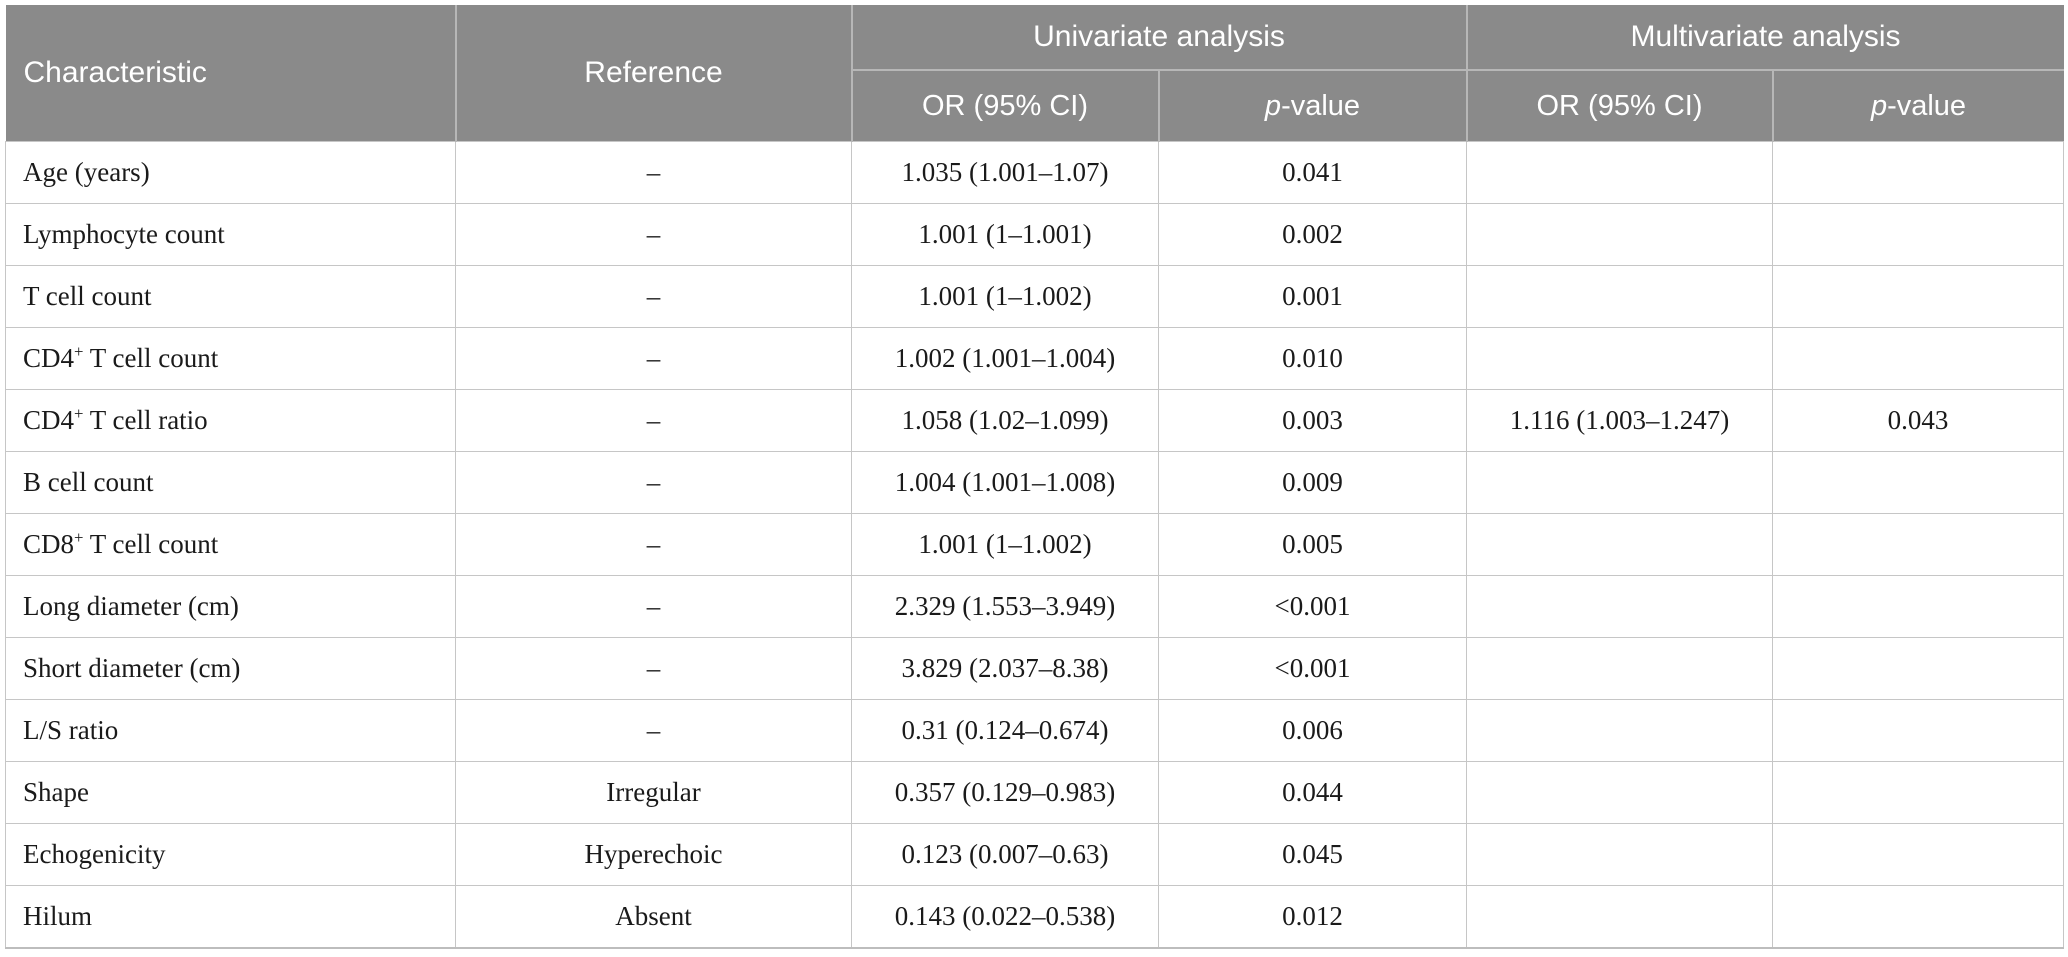 This screenshot has height=957, width=2068. I want to click on cell-characteristic: CD8+ T cell count, so click(230, 544).